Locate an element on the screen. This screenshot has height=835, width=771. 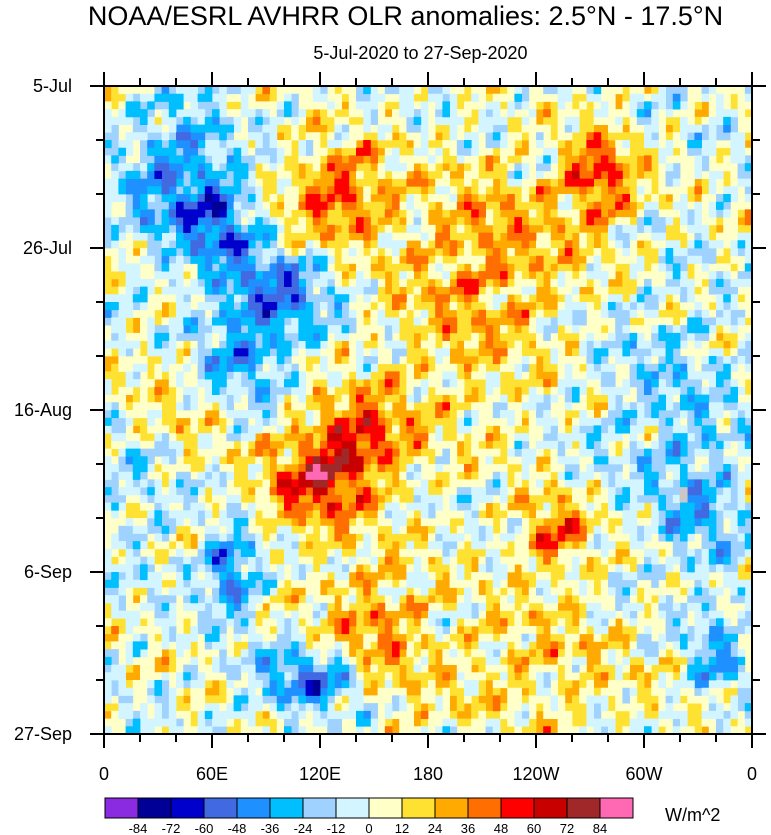
y-tick-label: 27-Sep is located at coordinates (42, 734).